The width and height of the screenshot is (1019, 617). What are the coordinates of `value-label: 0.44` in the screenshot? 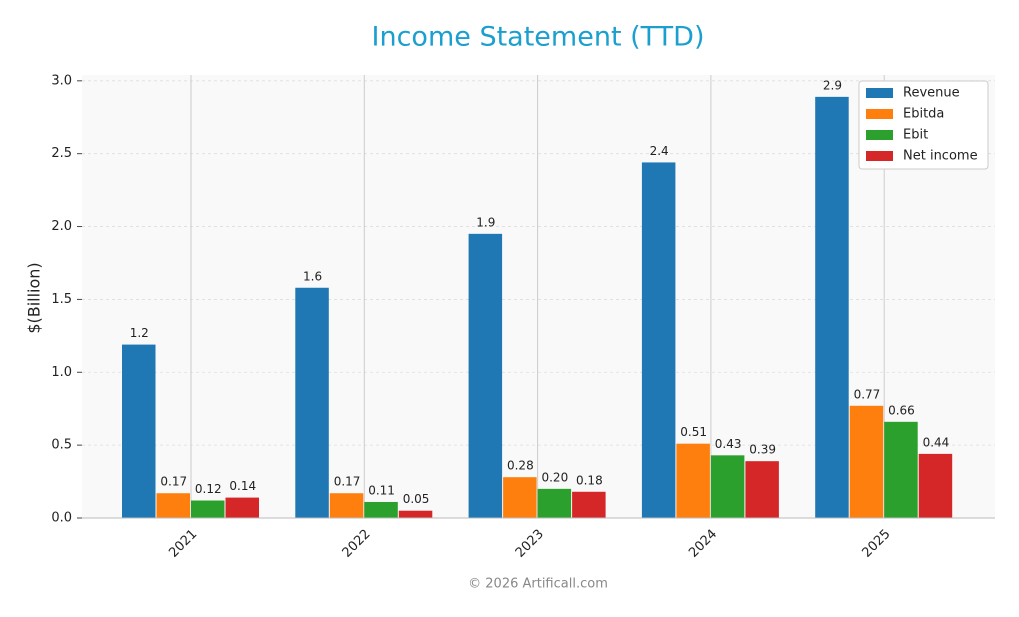 It's located at (936, 442).